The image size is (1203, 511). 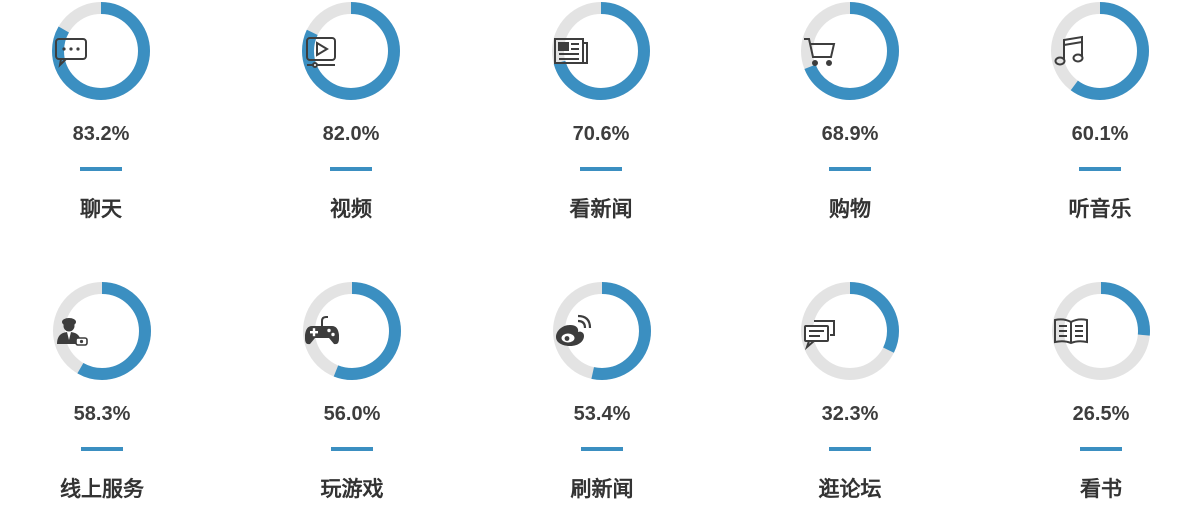 I want to click on percent-value: 83.2%, so click(x=101, y=134).